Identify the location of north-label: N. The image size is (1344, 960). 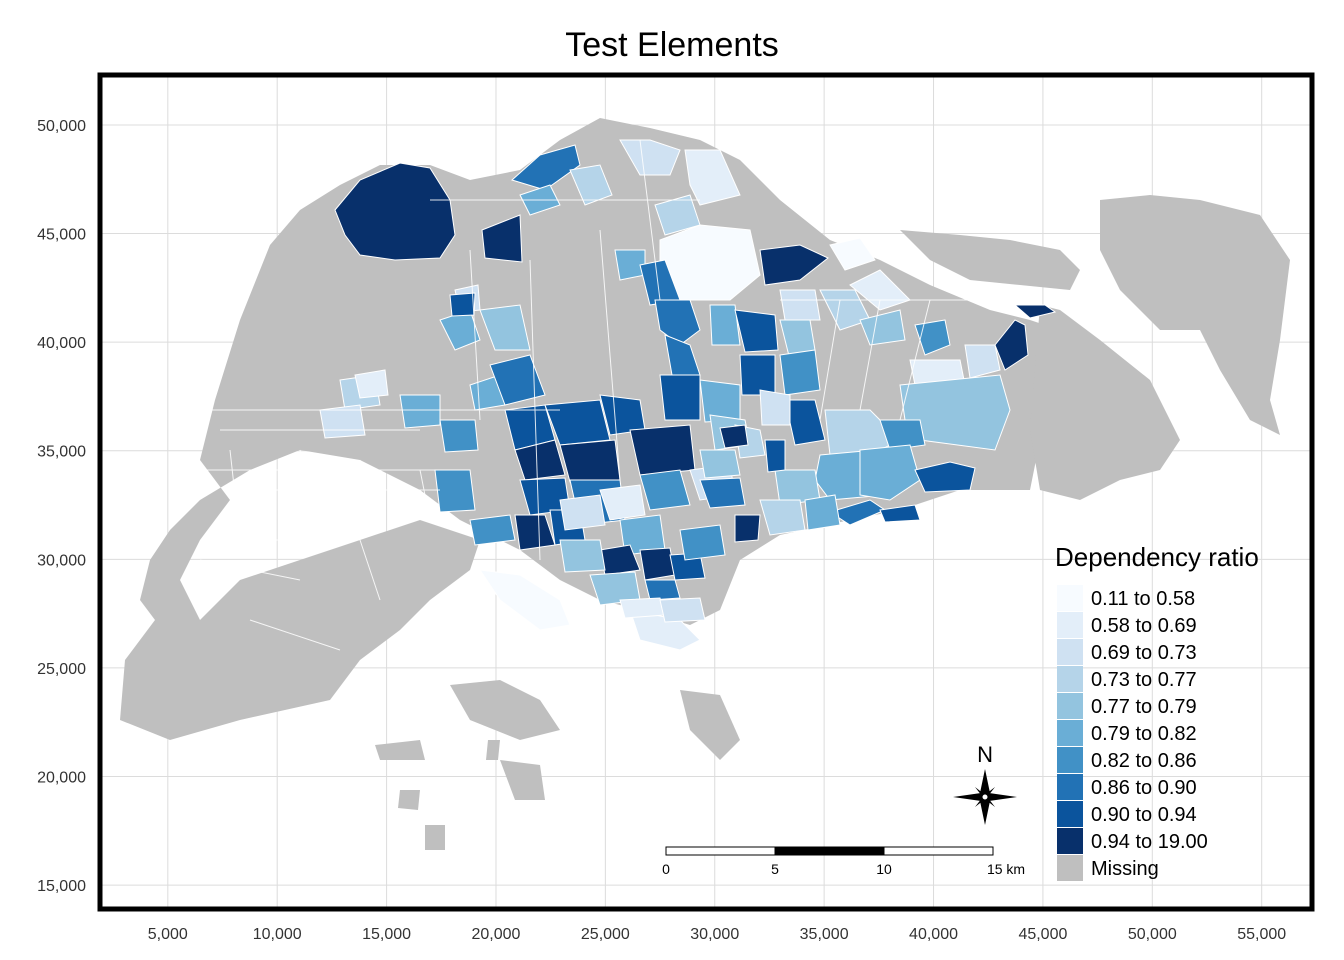
(985, 754).